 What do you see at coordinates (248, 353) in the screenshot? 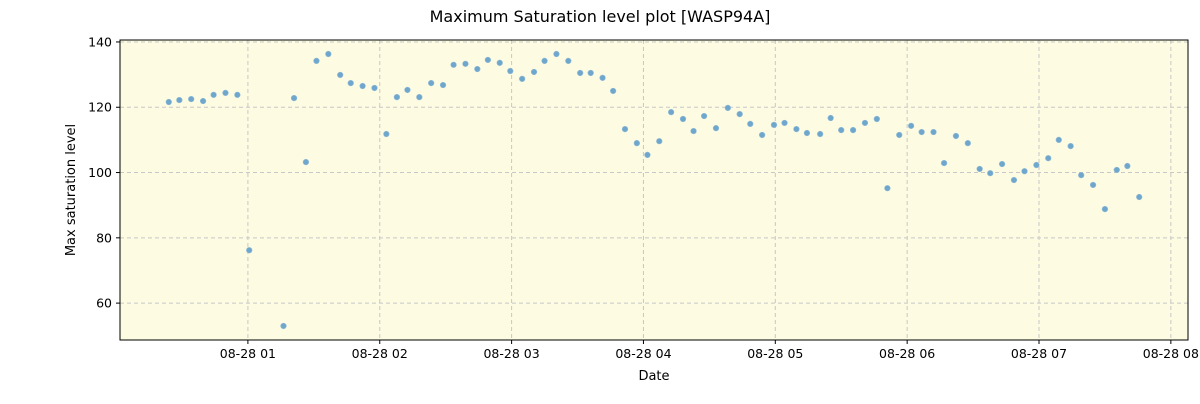
I see `x-tick-label: 08-28 01` at bounding box center [248, 353].